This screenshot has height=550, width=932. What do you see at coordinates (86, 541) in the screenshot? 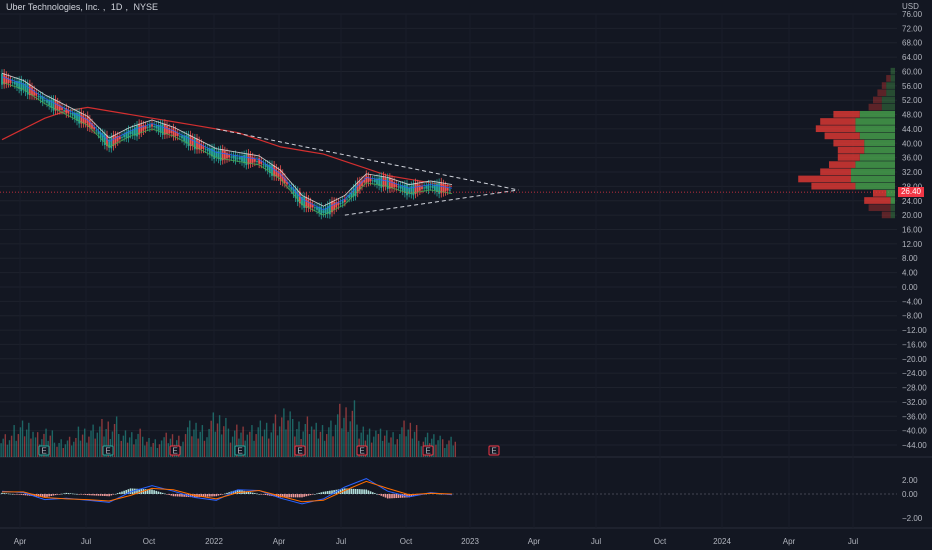
I see `time-axis-label: Jul` at bounding box center [86, 541].